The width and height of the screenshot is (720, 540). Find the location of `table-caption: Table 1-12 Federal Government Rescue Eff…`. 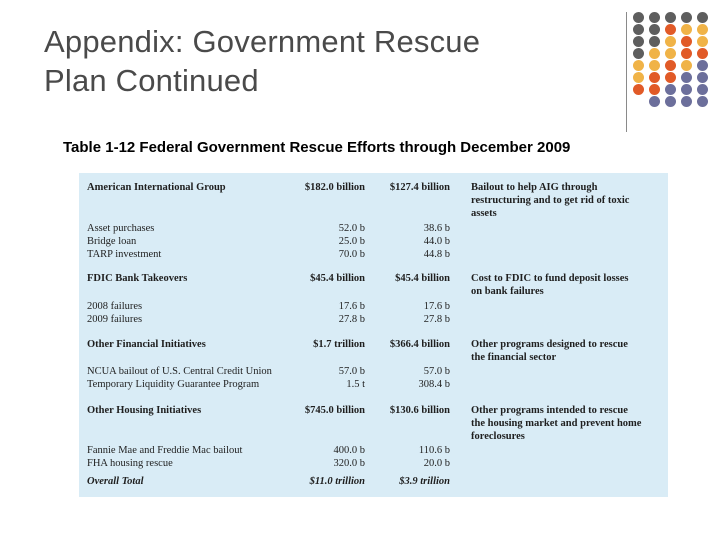

table-caption: Table 1-12 Federal Government Rescue Eff… is located at coordinates (317, 147).